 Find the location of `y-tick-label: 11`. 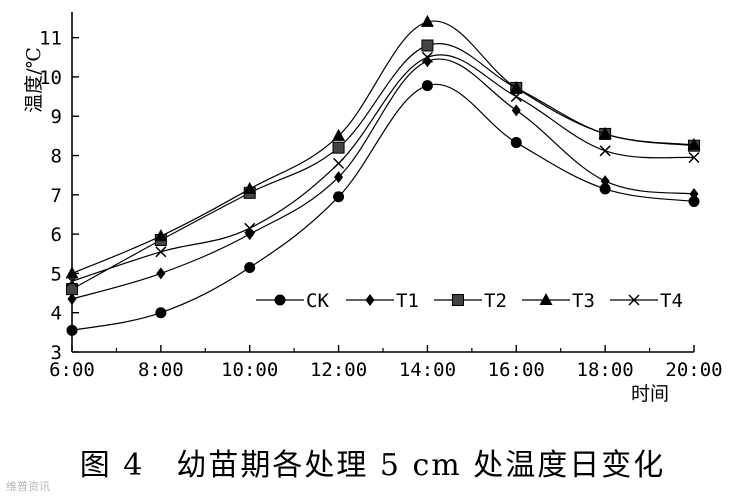

y-tick-label: 11 is located at coordinates (50, 39).